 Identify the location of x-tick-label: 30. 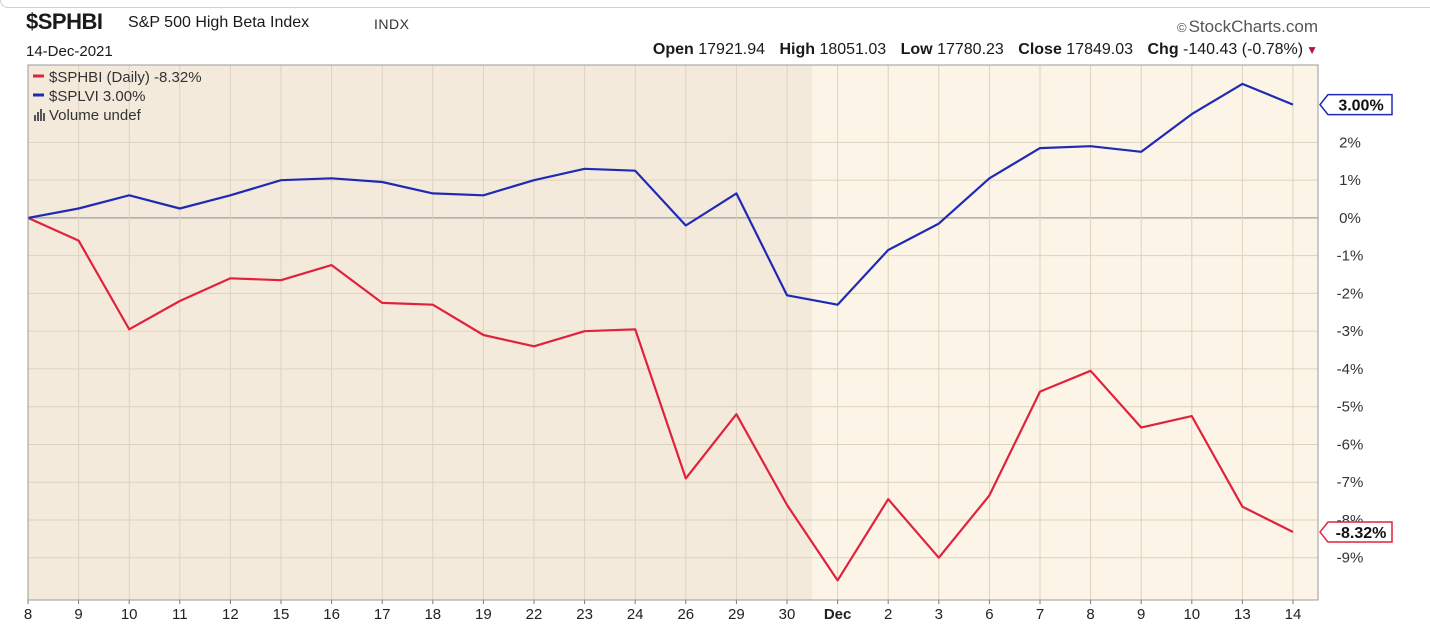
(787, 614).